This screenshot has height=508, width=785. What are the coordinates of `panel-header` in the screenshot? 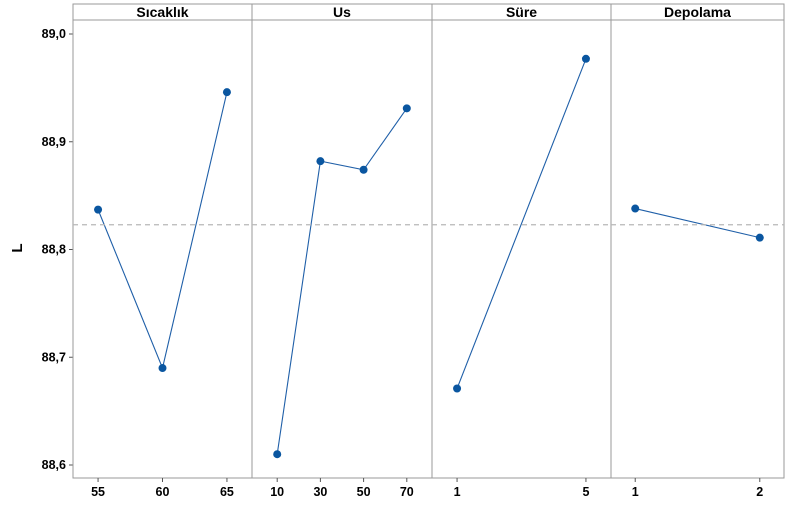 It's located at (697, 12).